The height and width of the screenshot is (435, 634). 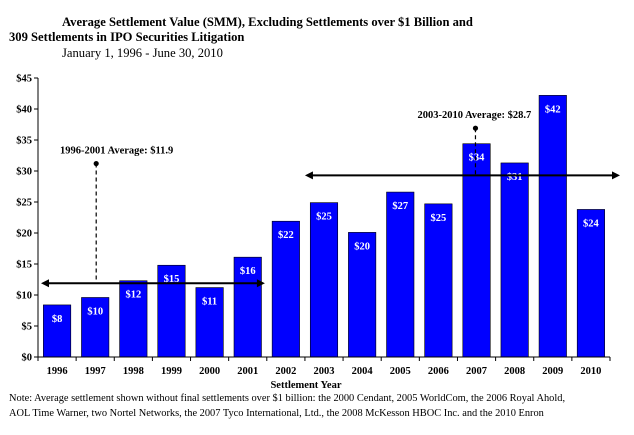 I want to click on bar-data-label: $31, so click(x=515, y=177).